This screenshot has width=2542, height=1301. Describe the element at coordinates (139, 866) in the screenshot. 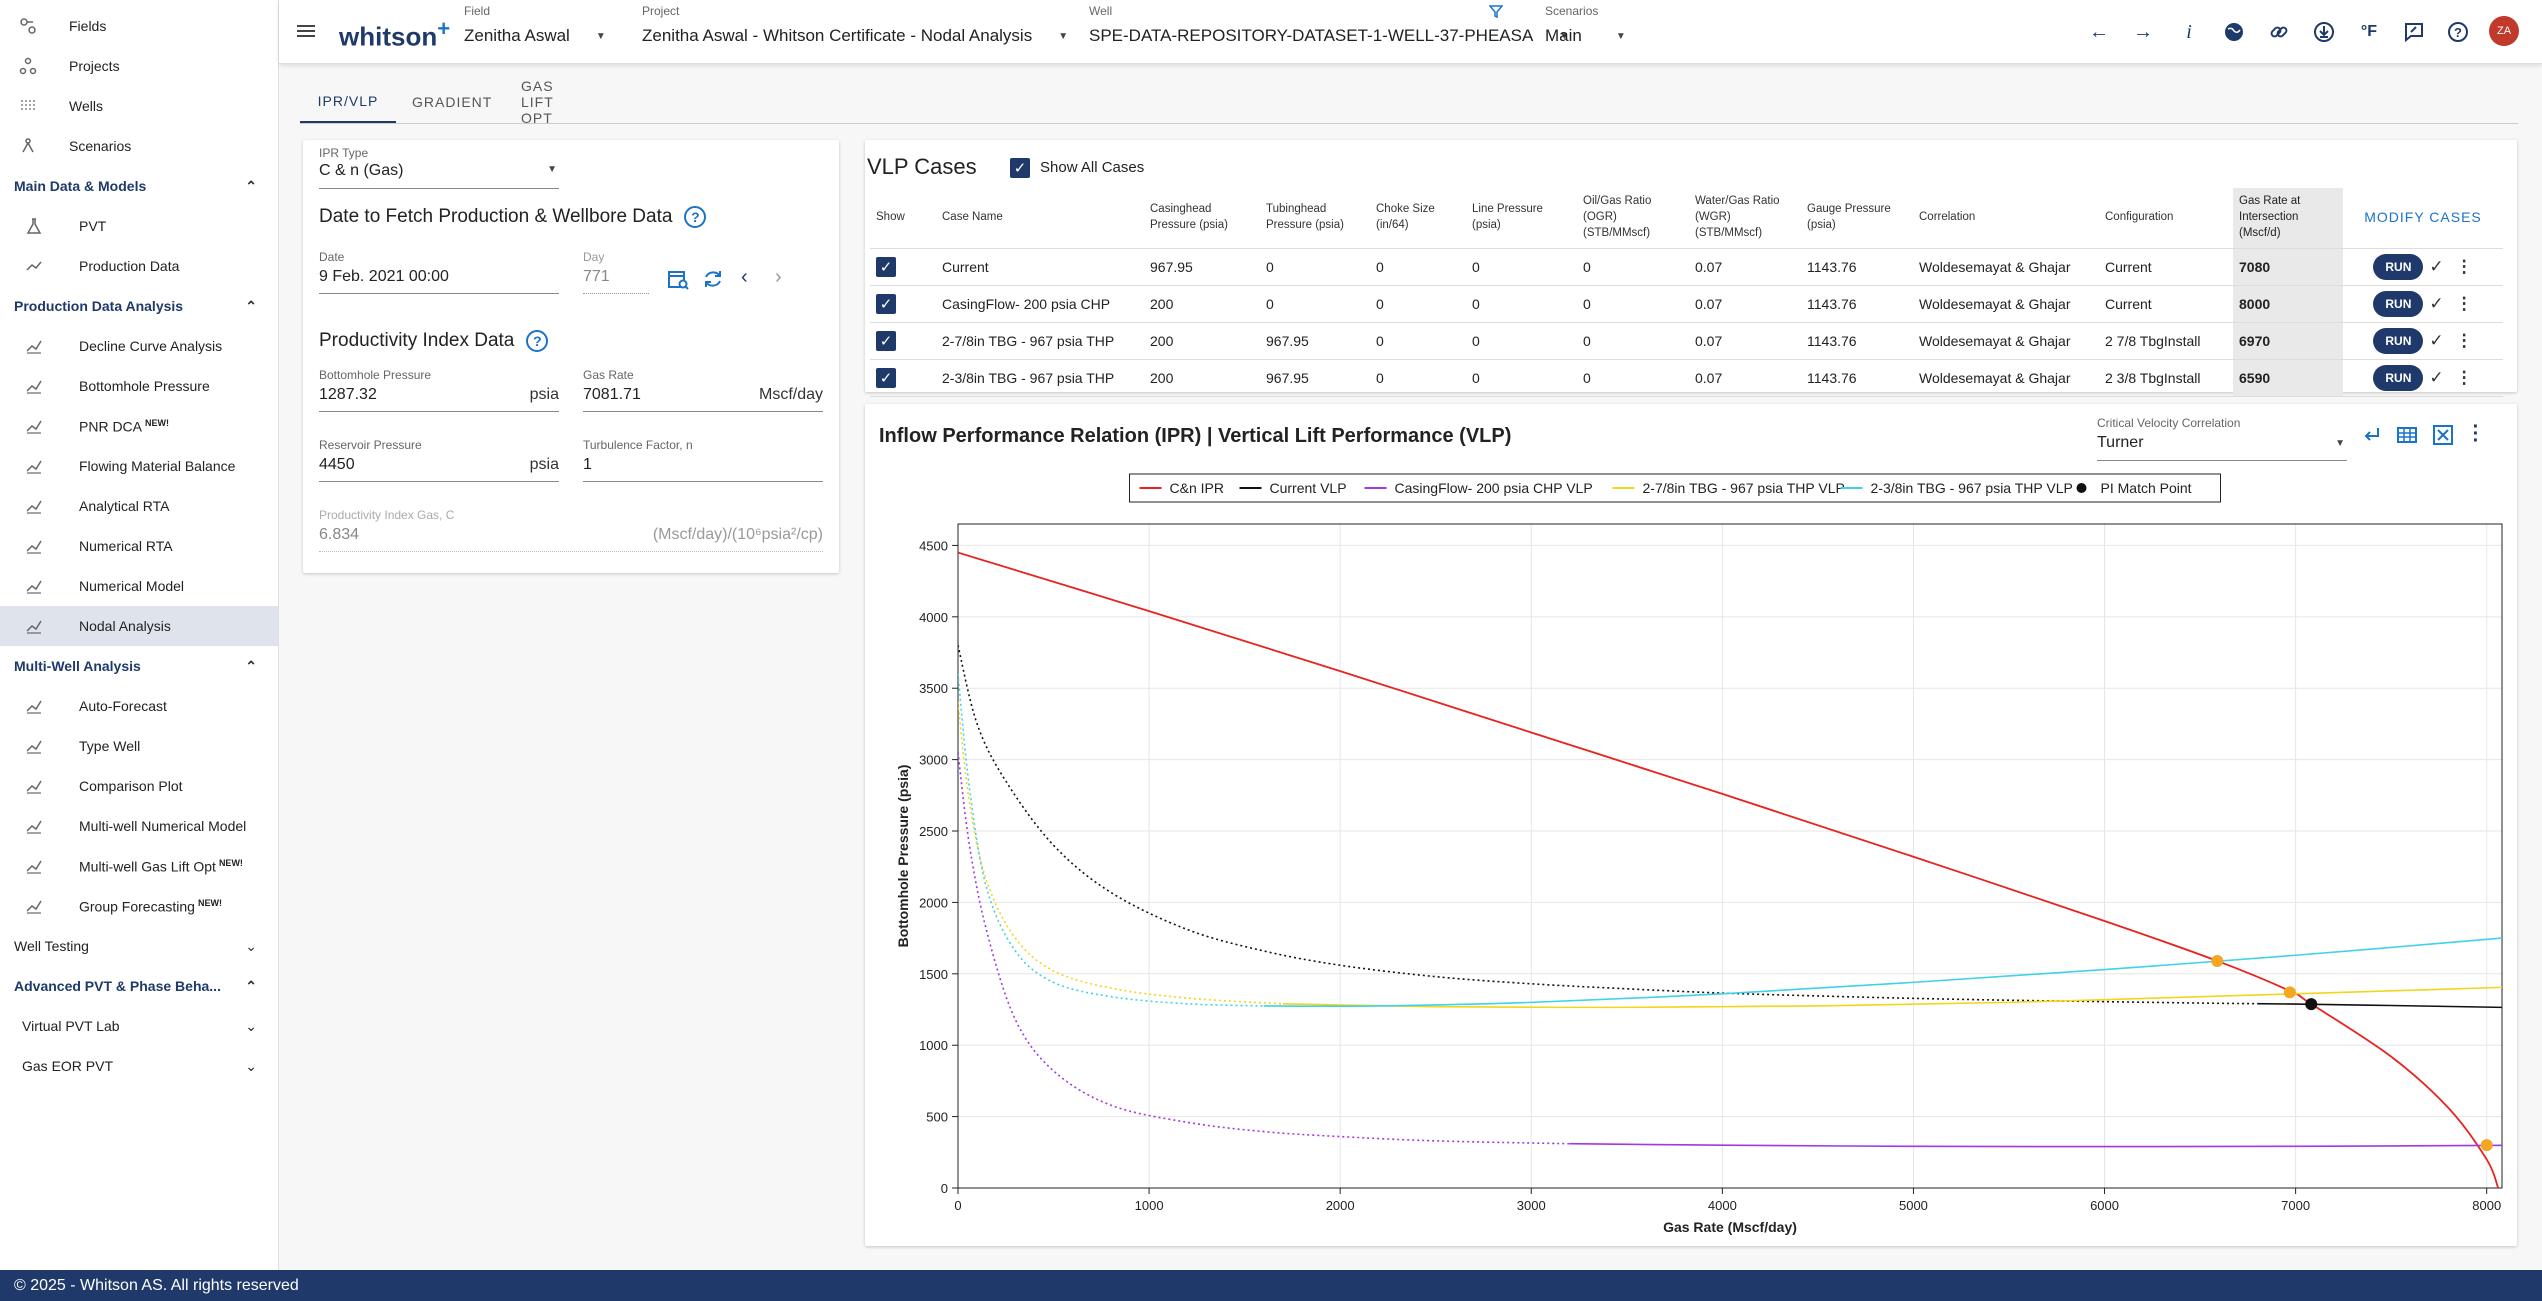

I see `sidebar-item-multi-well-gas-lift-opt: Multi-well Gas Lift Opt NEW!` at that location.